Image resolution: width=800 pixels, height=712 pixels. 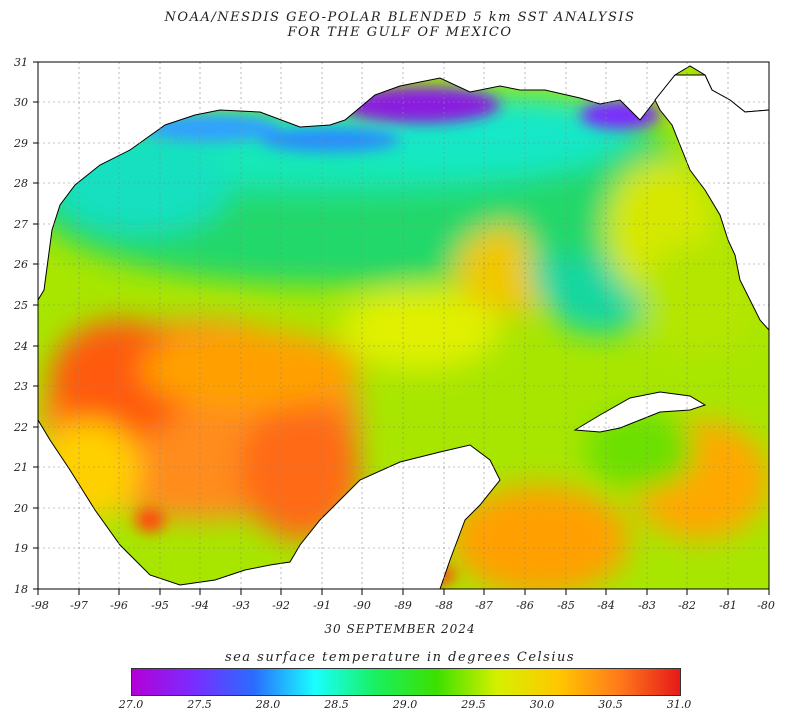 I want to click on lon-label: -85, so click(x=566, y=605).